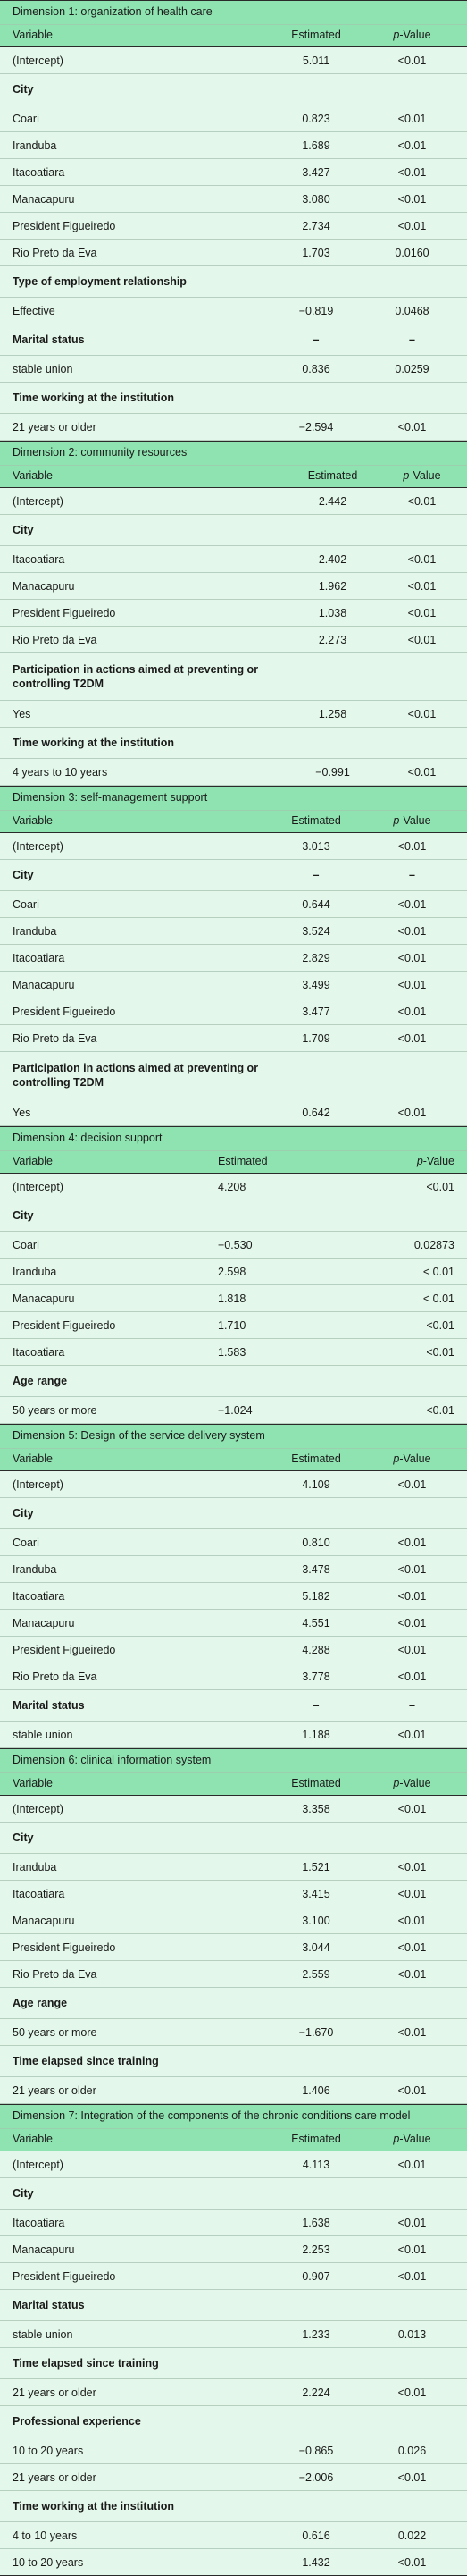 The image size is (467, 2576). I want to click on table-row: President Figueiredo 0.907 <0.01, so click(233, 2277).